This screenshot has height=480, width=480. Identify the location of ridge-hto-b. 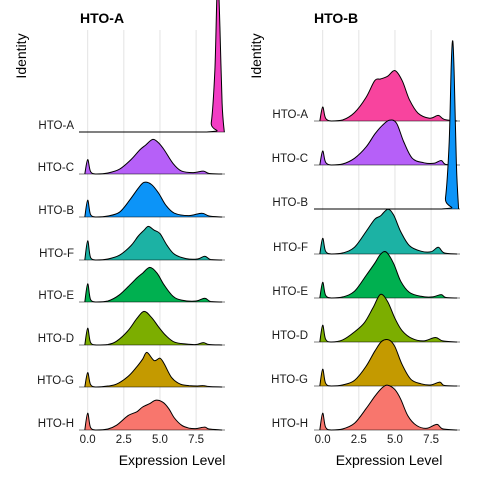
(153, 199).